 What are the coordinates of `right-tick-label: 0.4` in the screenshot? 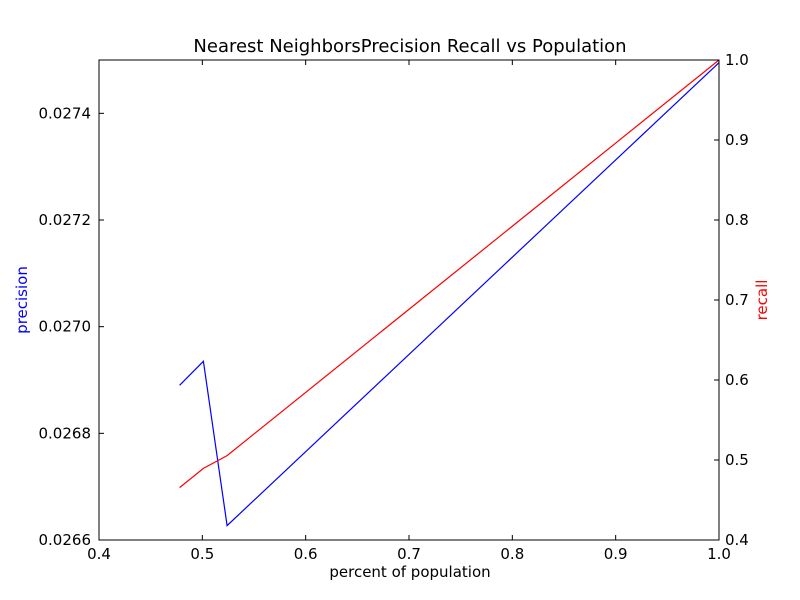 It's located at (737, 540).